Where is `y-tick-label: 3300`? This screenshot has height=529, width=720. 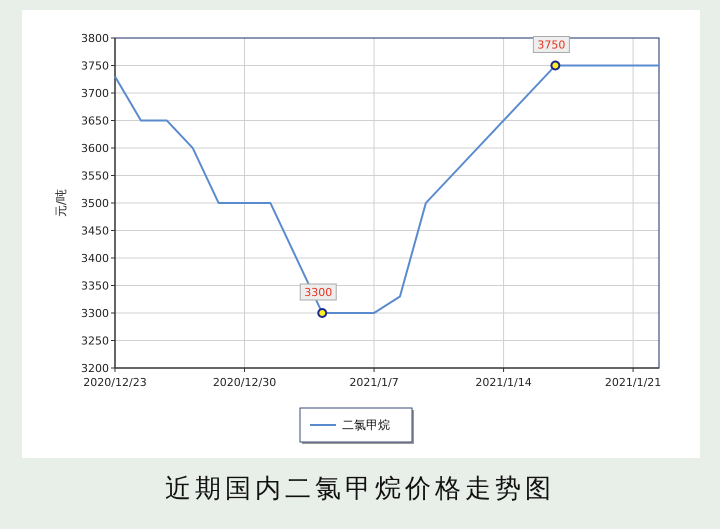 y-tick-label: 3300 is located at coordinates (95, 313).